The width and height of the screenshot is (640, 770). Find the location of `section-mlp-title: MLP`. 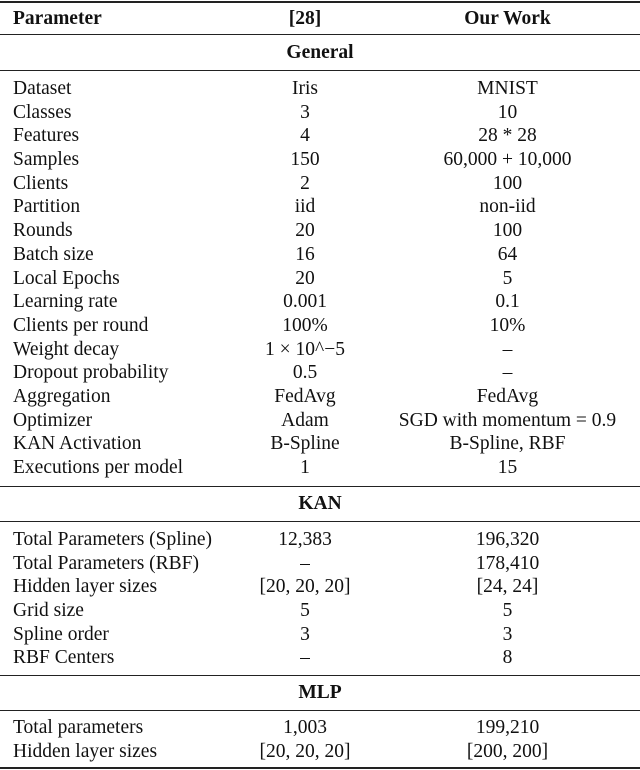

section-mlp-title: MLP is located at coordinates (320, 692).